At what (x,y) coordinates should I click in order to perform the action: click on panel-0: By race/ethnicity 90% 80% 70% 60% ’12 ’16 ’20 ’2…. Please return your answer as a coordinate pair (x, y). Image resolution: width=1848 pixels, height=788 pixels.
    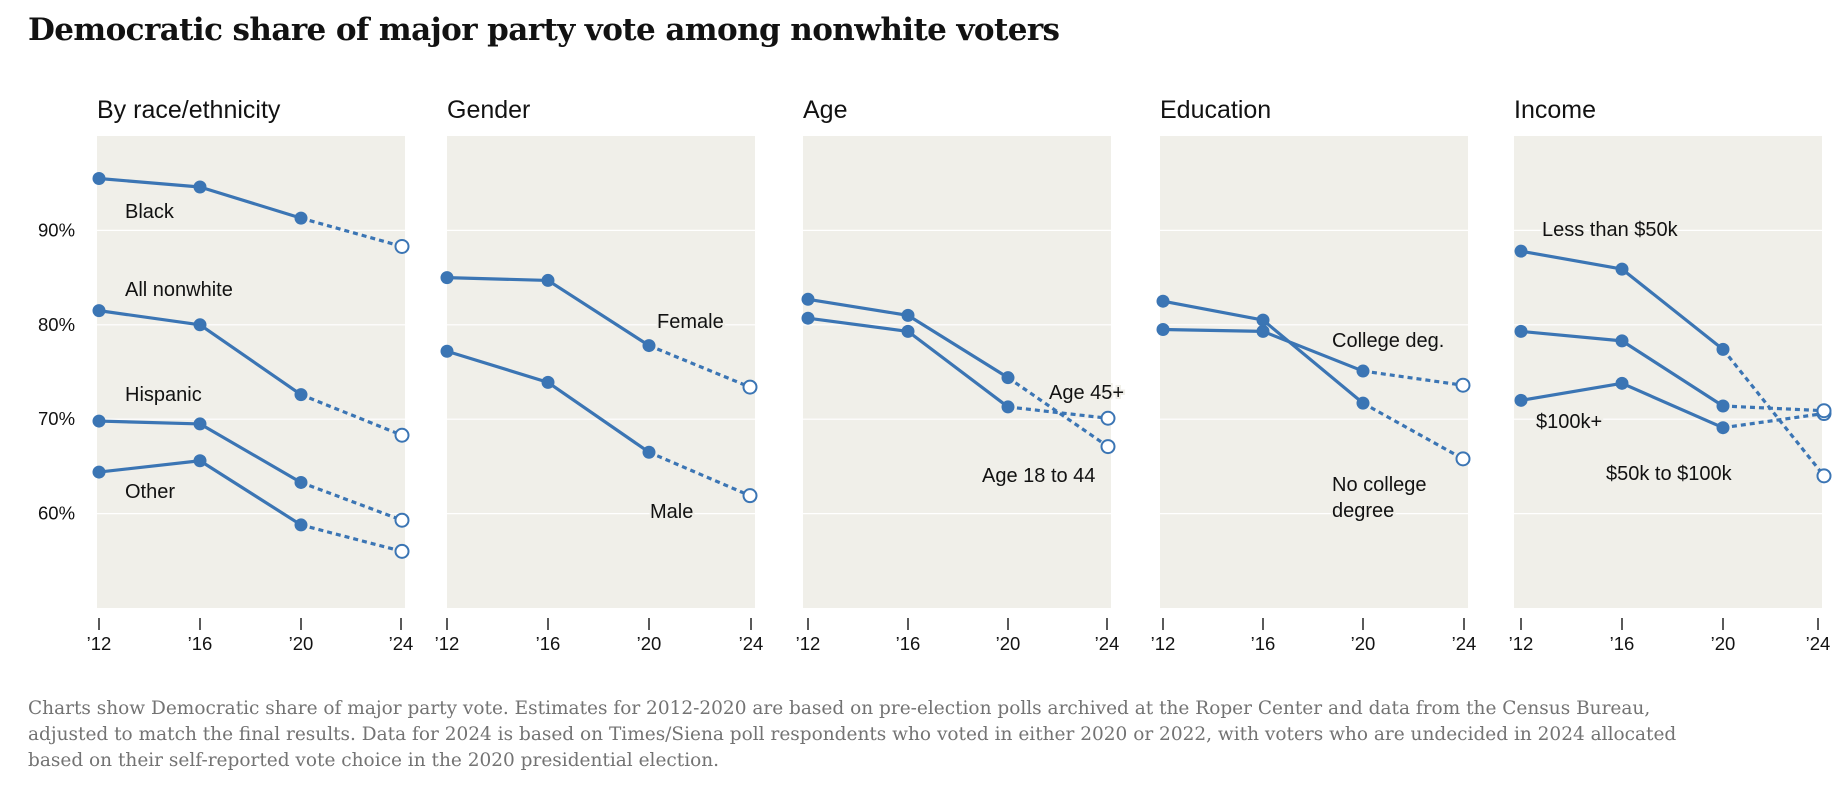
    Looking at the image, I should click on (225, 375).